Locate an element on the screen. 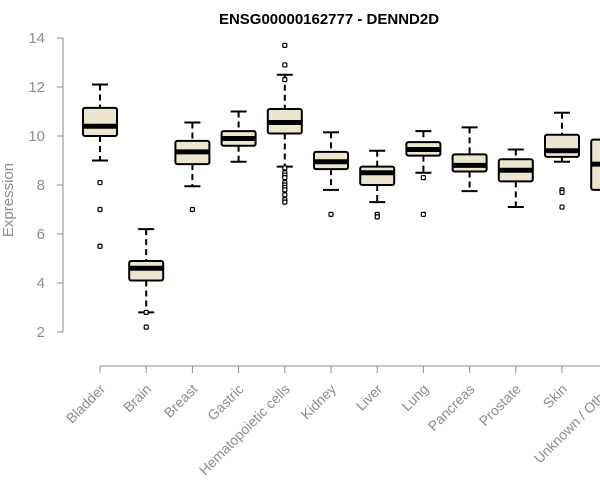  x-tick-label: Liver is located at coordinates (369, 397).